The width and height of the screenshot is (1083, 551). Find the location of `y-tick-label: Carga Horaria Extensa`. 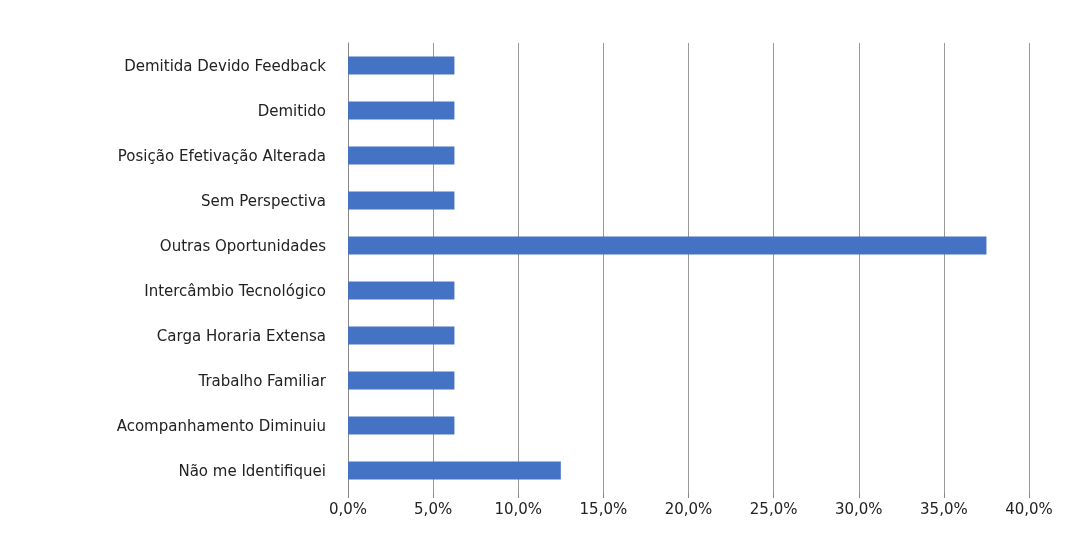

y-tick-label: Carga Horaria Extensa is located at coordinates (241, 335).